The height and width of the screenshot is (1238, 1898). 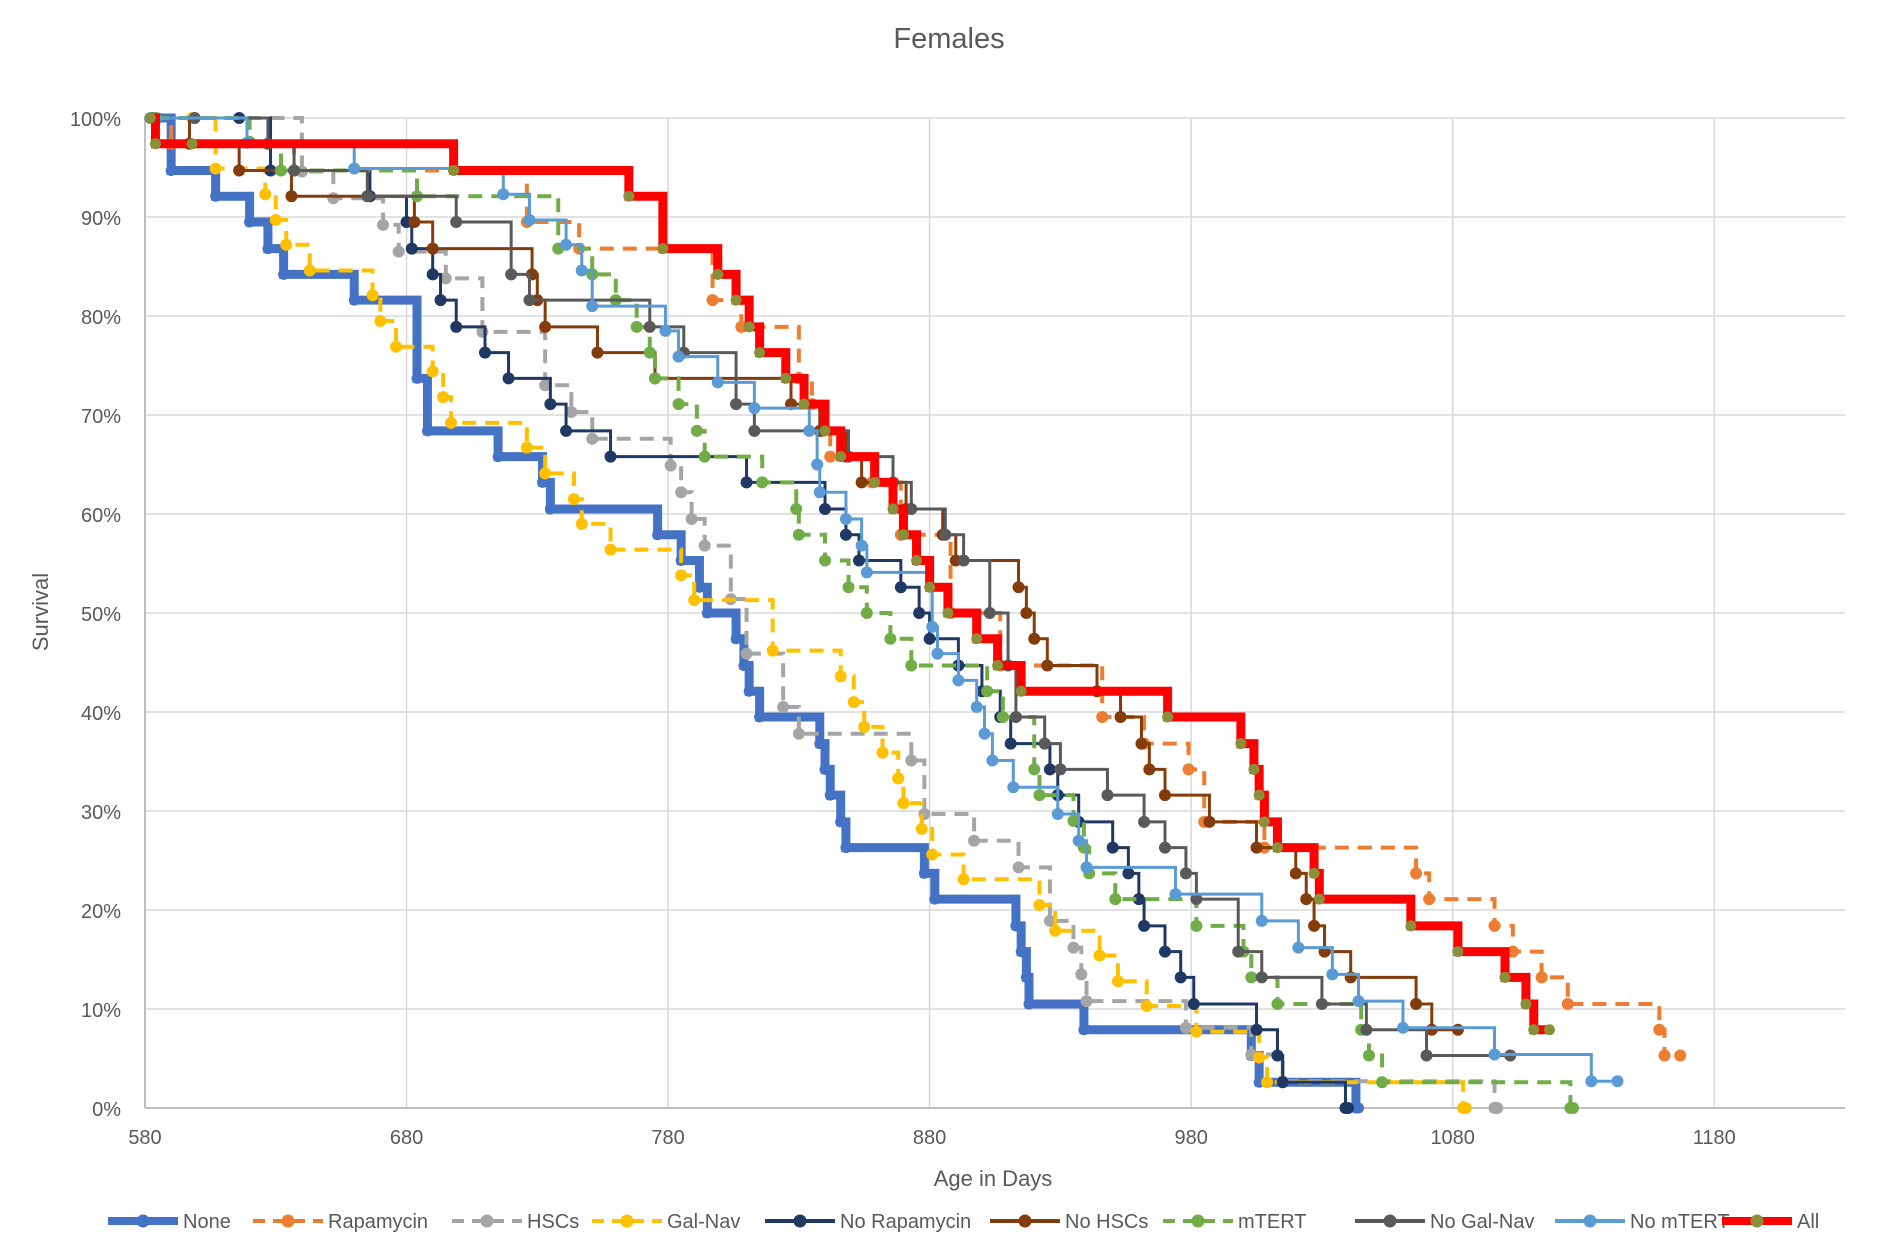 I want to click on x-axis-label: Age in Days, so click(x=993, y=1178).